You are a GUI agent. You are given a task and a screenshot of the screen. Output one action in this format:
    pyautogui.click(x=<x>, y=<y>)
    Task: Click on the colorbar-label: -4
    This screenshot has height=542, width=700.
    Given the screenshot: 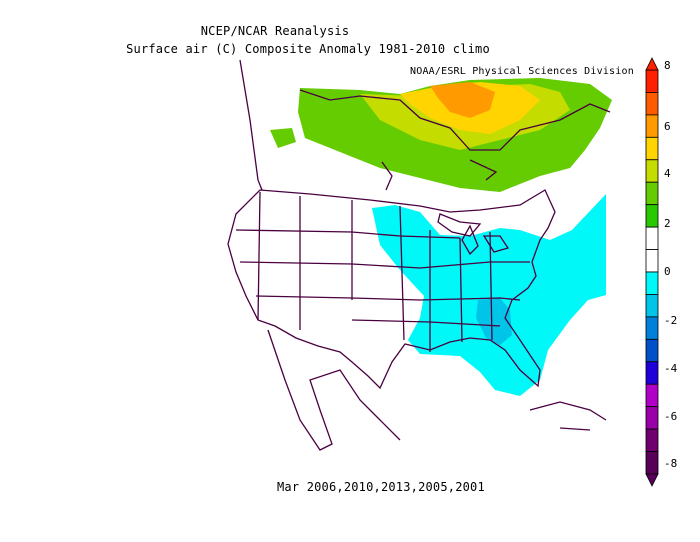 What is the action you would take?
    pyautogui.click(x=671, y=368)
    